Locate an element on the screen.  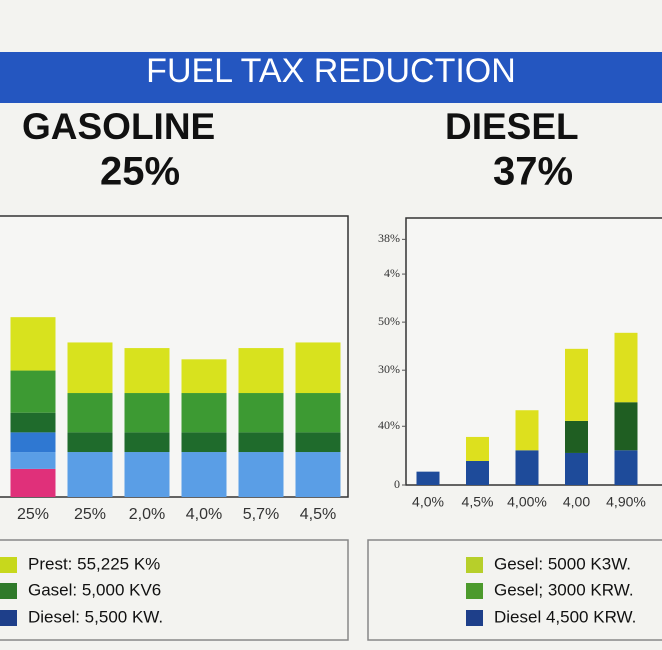
banner is located at coordinates (331, 77).